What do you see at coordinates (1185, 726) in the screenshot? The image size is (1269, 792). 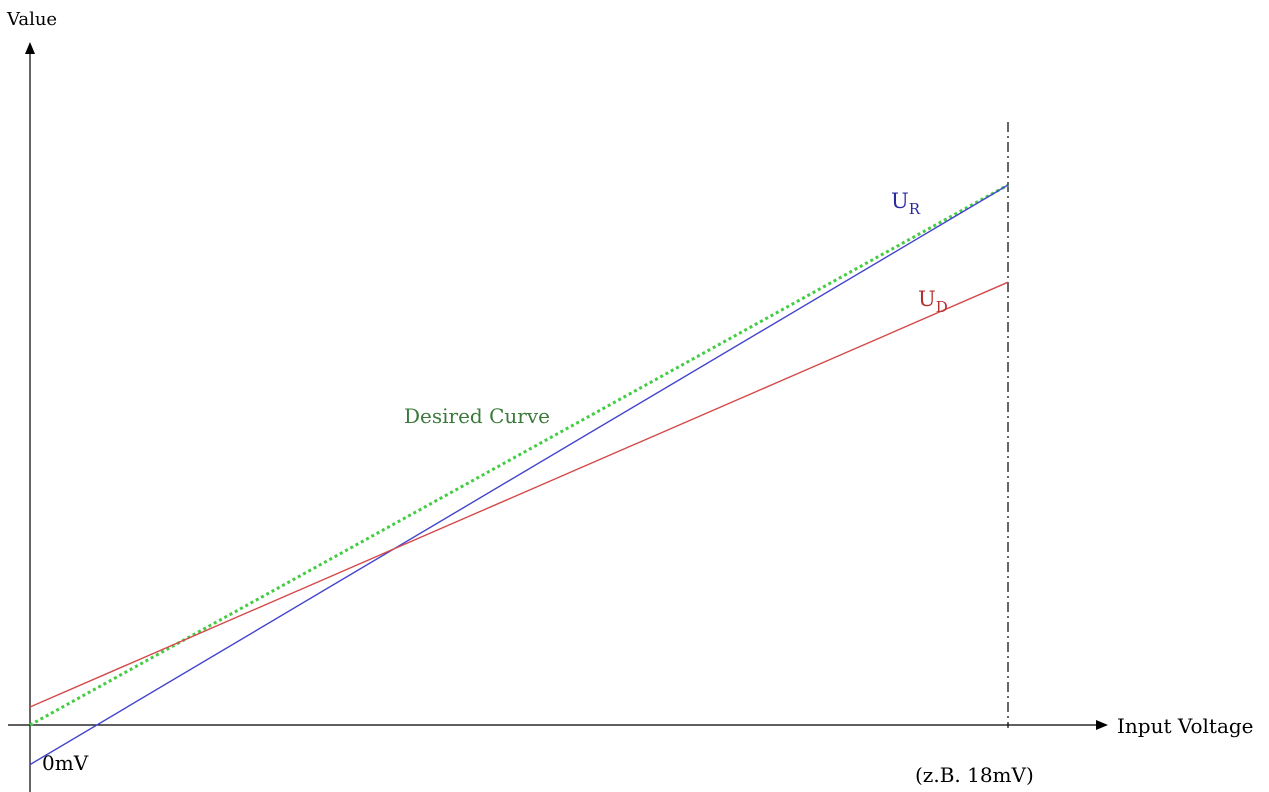 I see `x-axis-label: Input Voltage` at bounding box center [1185, 726].